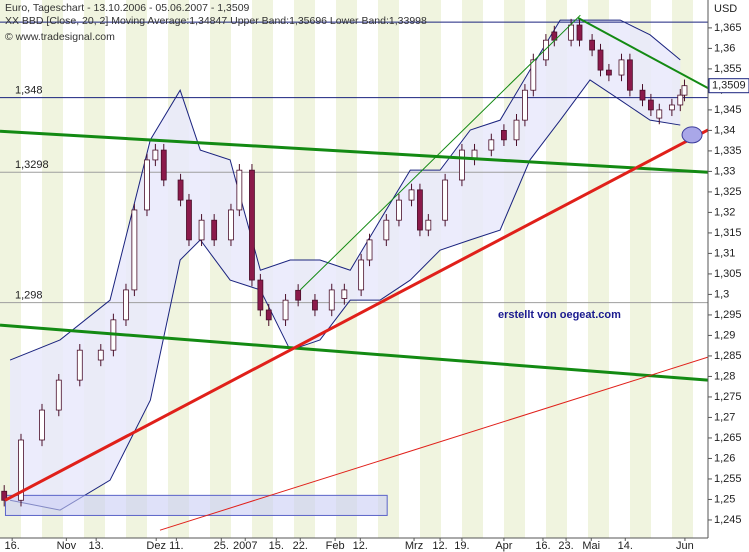 This screenshot has height=552, width=749. What do you see at coordinates (439, 546) in the screenshot?
I see `x-tick-label: 12.` at bounding box center [439, 546].